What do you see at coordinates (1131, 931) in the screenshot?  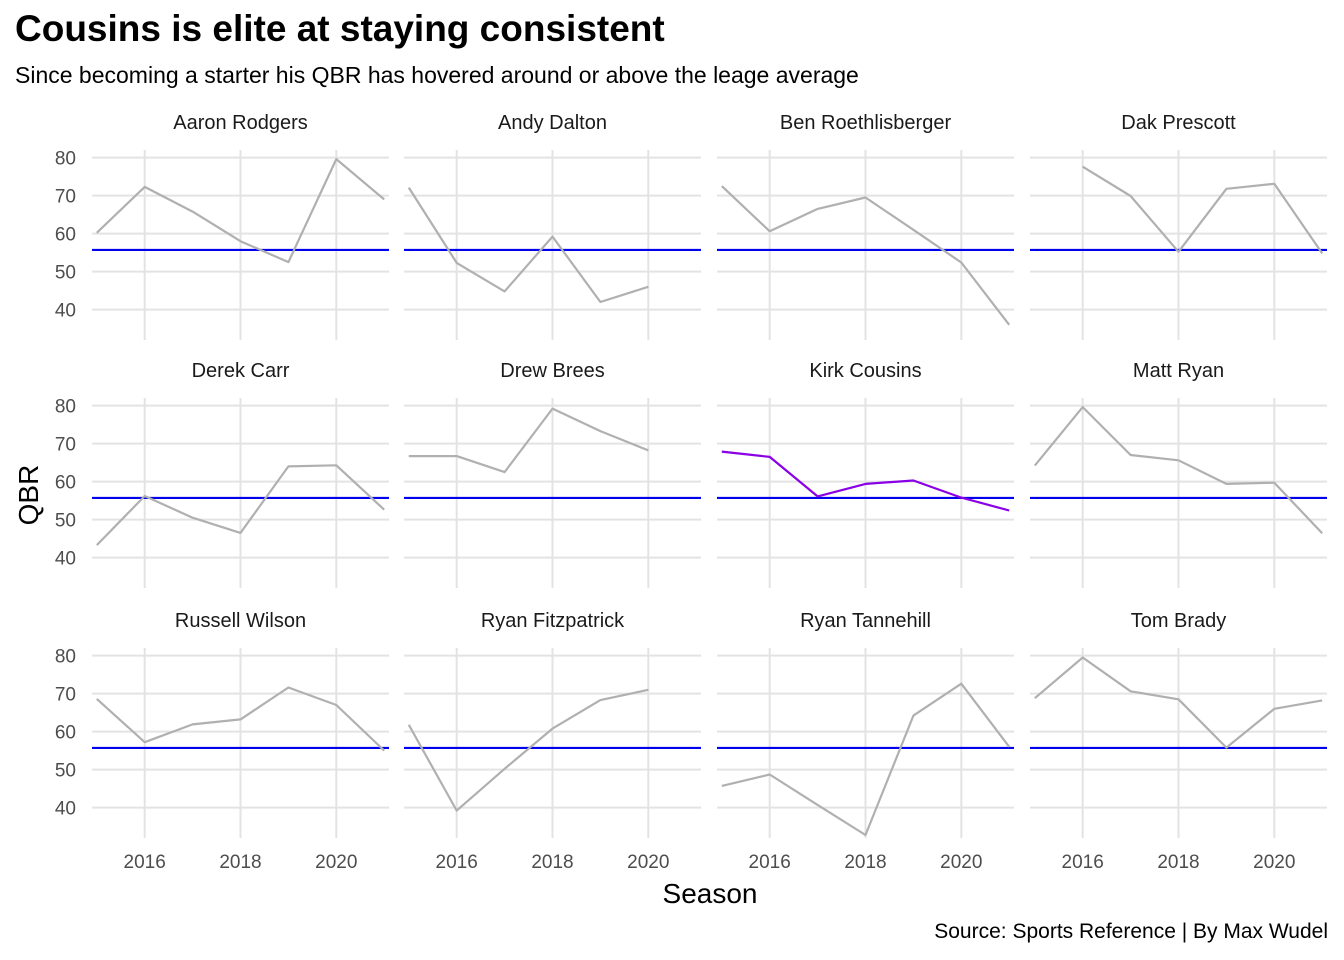 I see `chart-caption: Source: Sports Reference | By Max Wudel` at bounding box center [1131, 931].